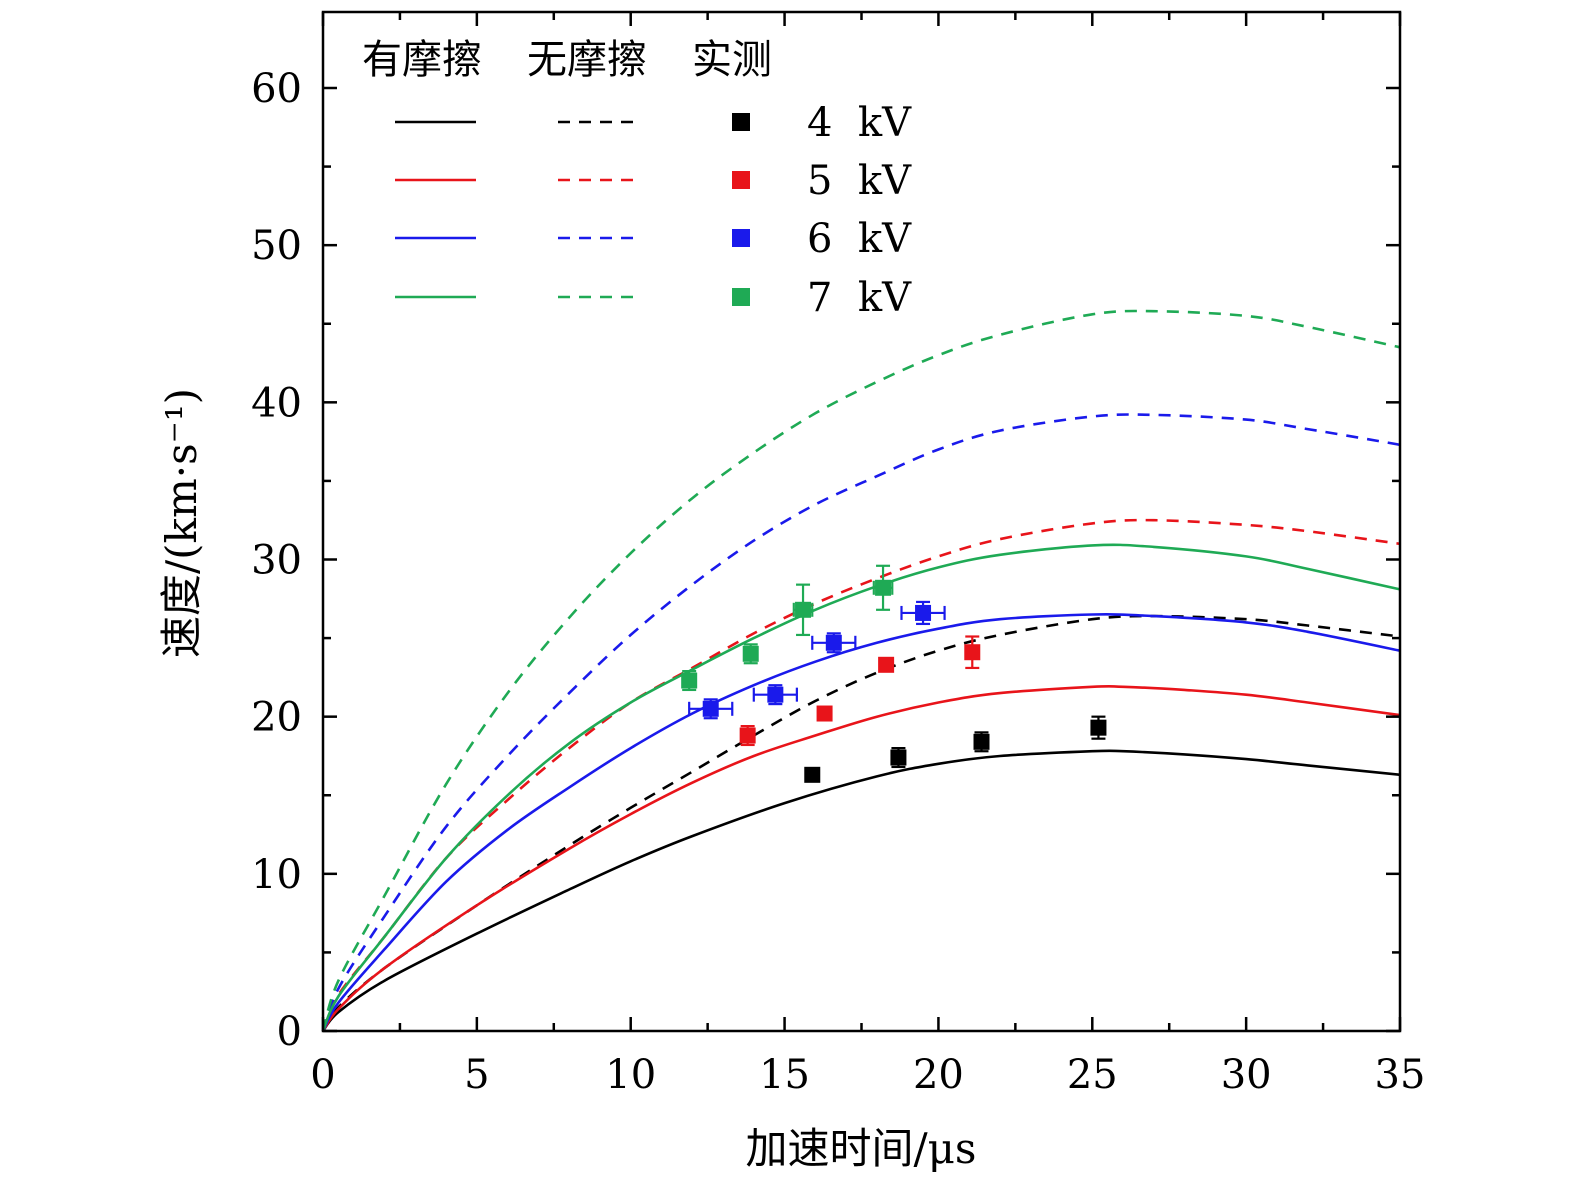  I want to click on y-tick-label: 40, so click(276, 403).